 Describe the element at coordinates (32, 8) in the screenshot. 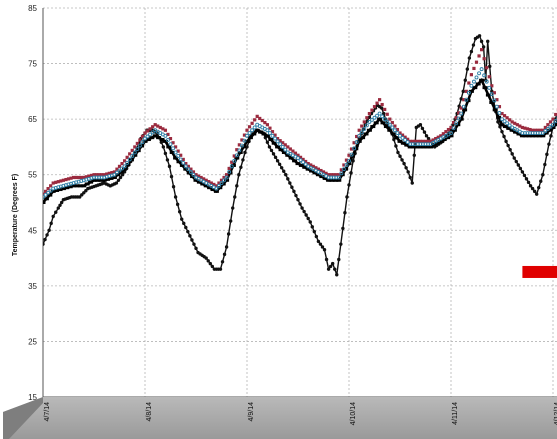

I see `y-tick-label: 85` at that location.